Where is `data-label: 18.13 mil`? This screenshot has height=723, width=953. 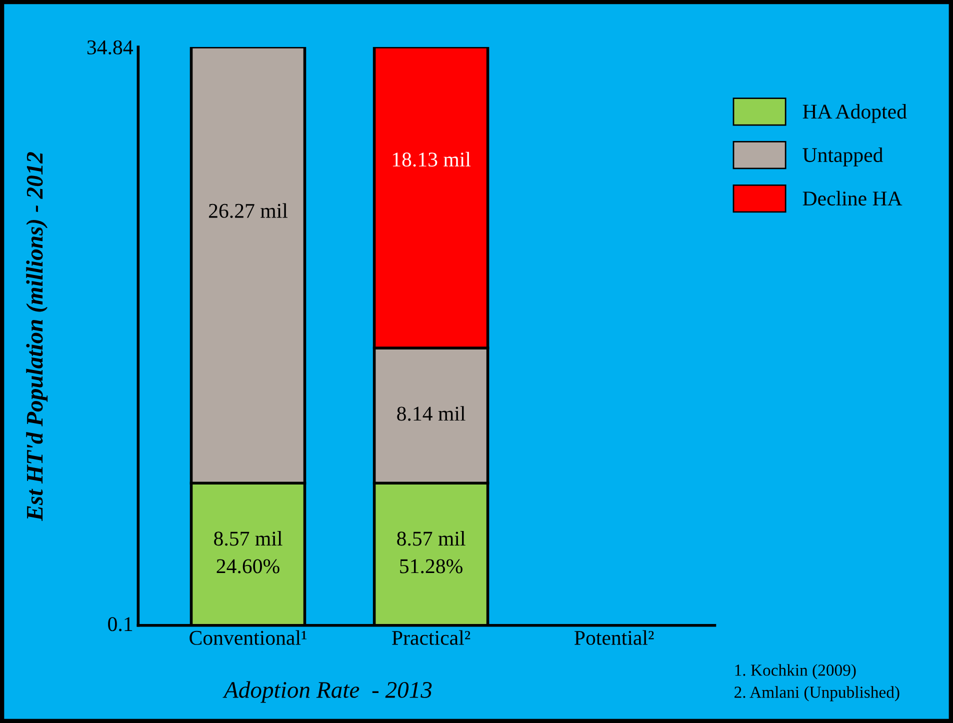 data-label: 18.13 mil is located at coordinates (431, 159).